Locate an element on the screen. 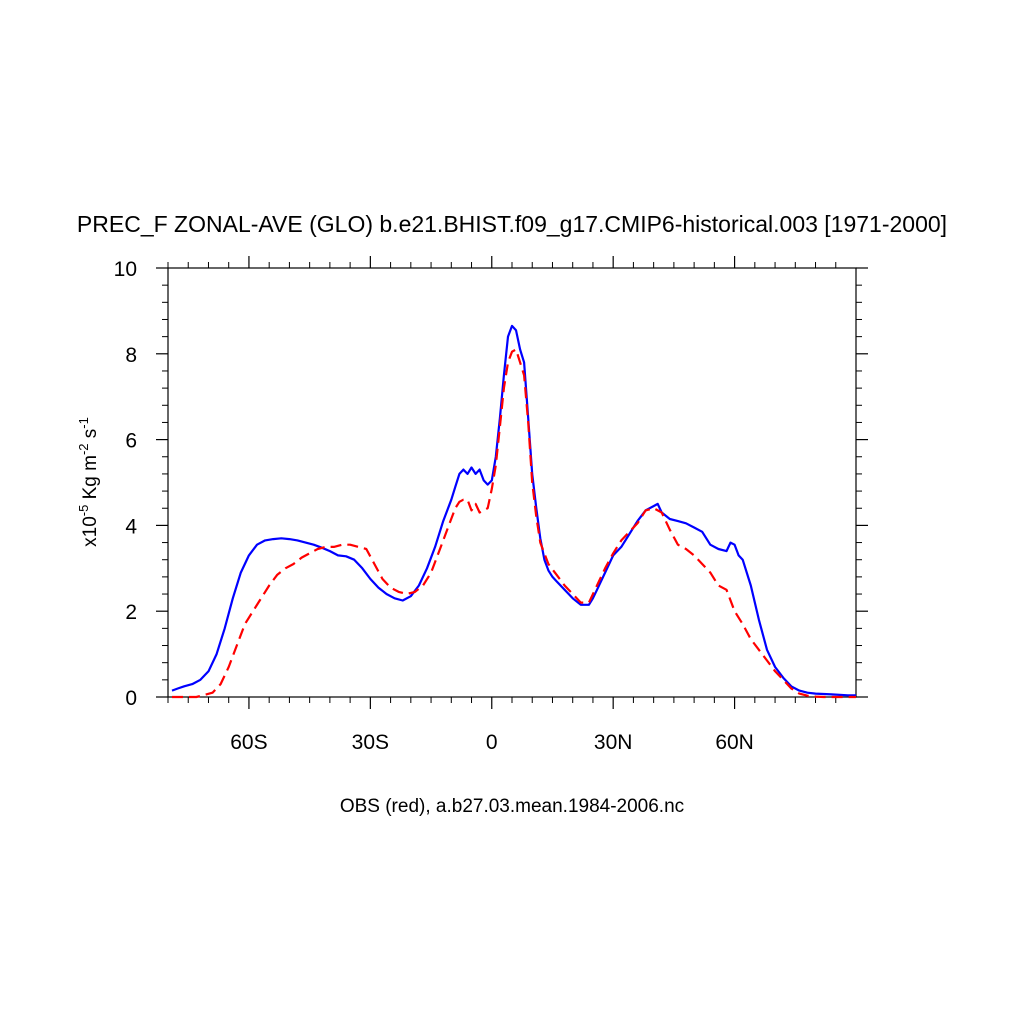 This screenshot has width=1024, height=1024. x-tick-label: 30N is located at coordinates (613, 742).